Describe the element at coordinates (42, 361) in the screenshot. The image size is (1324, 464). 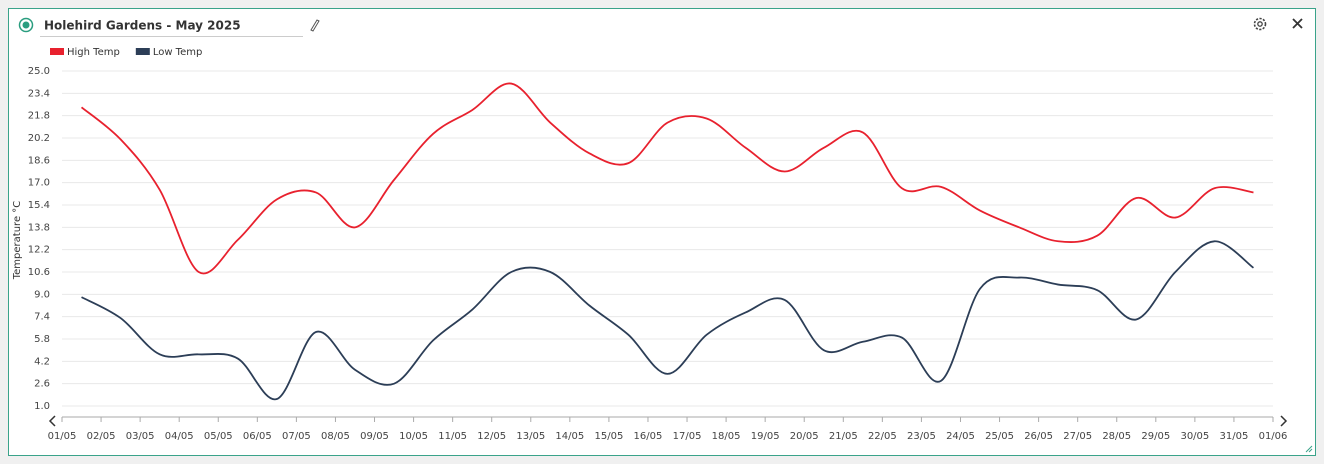
I see `y-tick-label: 4.2` at that location.